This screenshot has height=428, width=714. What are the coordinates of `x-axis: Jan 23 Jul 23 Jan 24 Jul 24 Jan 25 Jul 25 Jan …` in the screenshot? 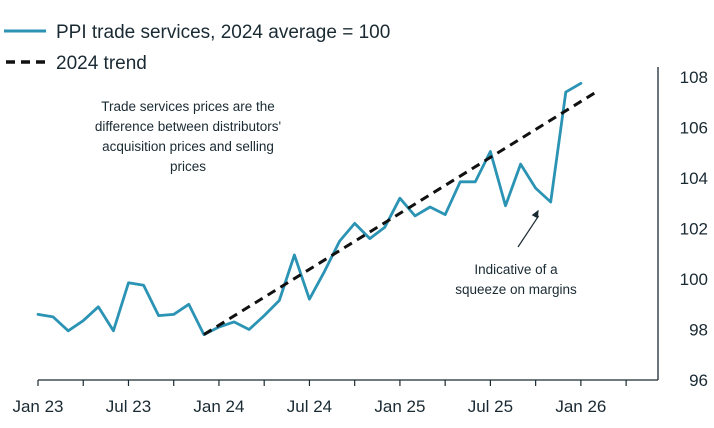 It's located at (335, 397).